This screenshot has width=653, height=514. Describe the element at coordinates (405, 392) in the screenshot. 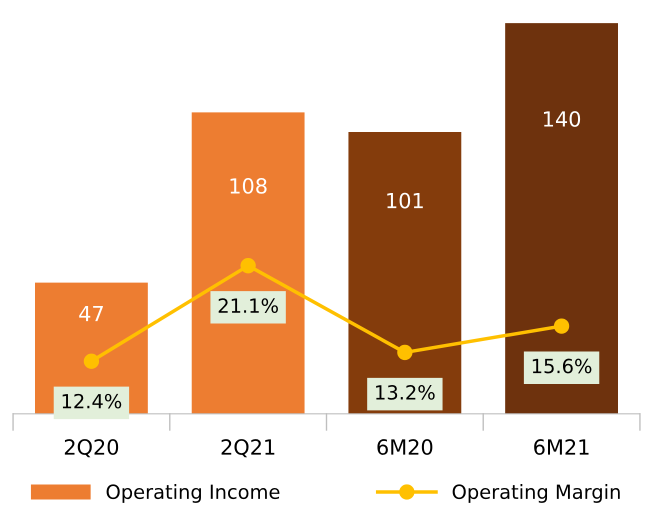

I see `data-label: 13.2%` at that location.